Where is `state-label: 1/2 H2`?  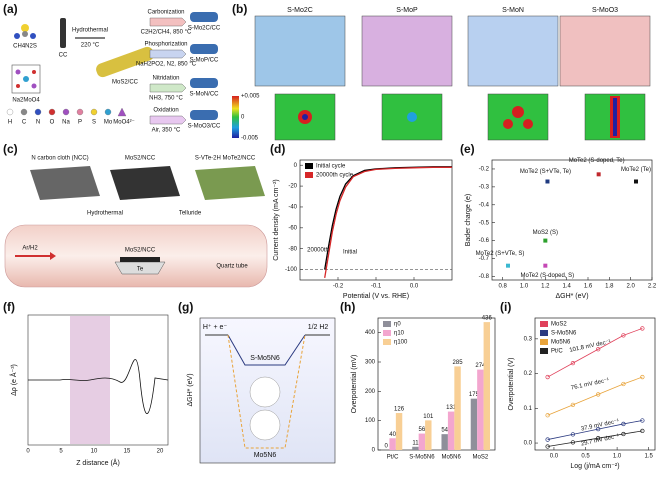 state-label: 1/2 H2 is located at coordinates (318, 327).